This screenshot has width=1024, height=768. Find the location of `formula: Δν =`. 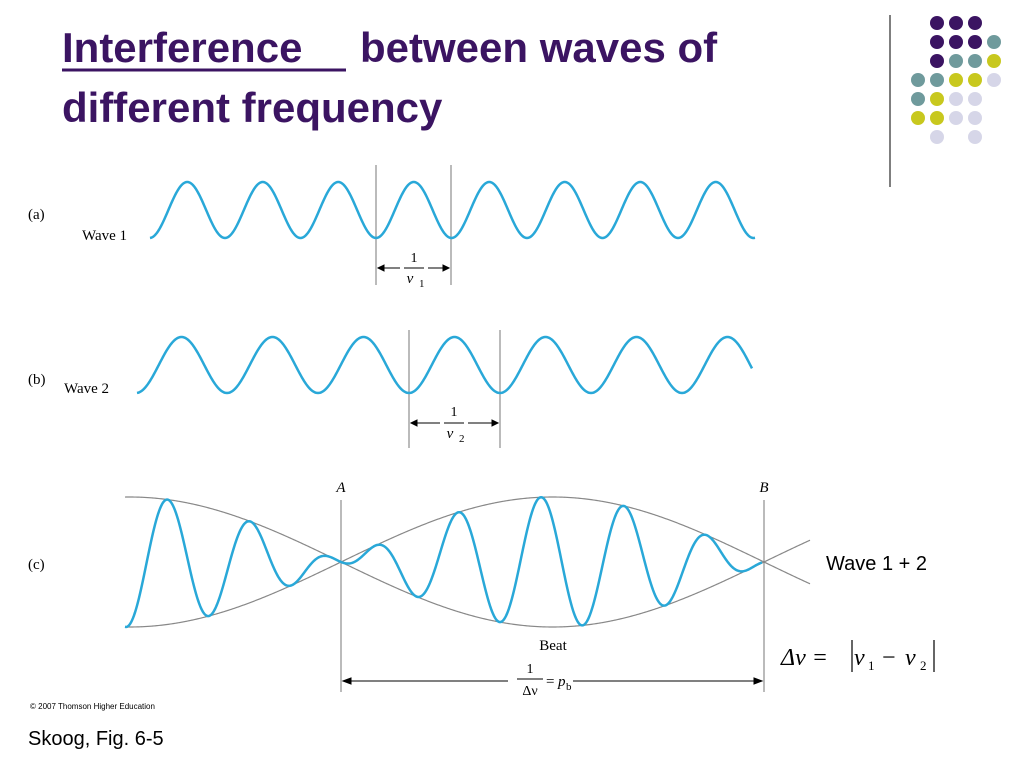

formula: Δν = is located at coordinates (804, 658).